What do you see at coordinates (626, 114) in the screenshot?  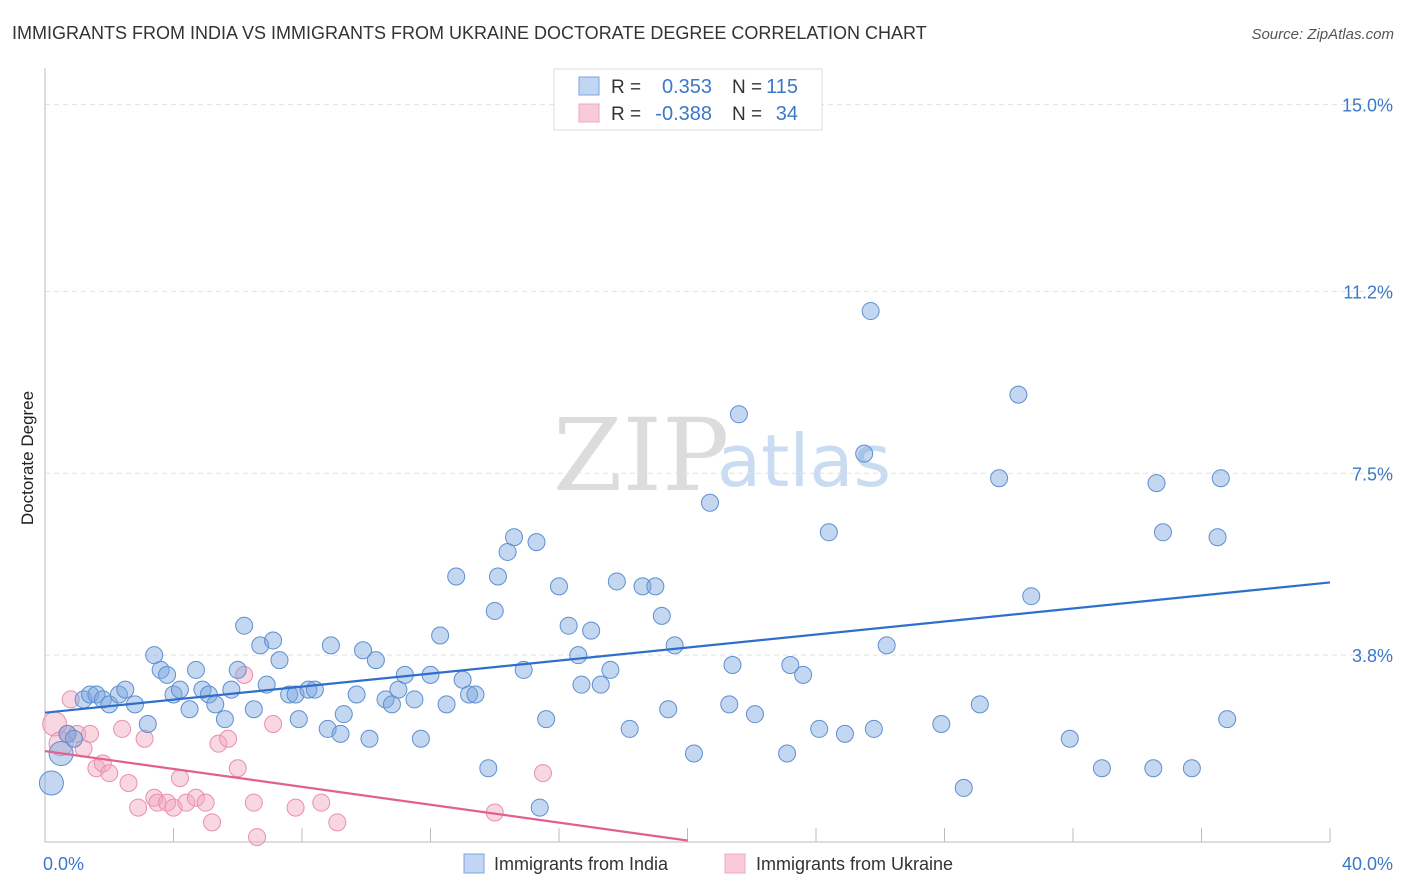 I see `stats-r-label-ukraine: R =` at bounding box center [626, 114].